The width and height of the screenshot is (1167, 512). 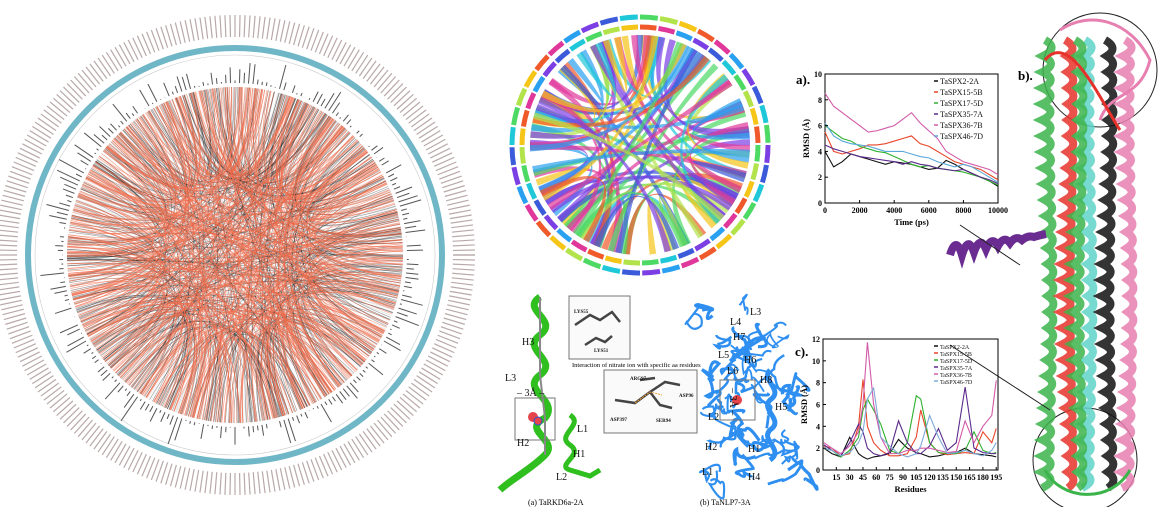 What do you see at coordinates (820, 203) in the screenshot?
I see `y-tick-label: 0` at bounding box center [820, 203].